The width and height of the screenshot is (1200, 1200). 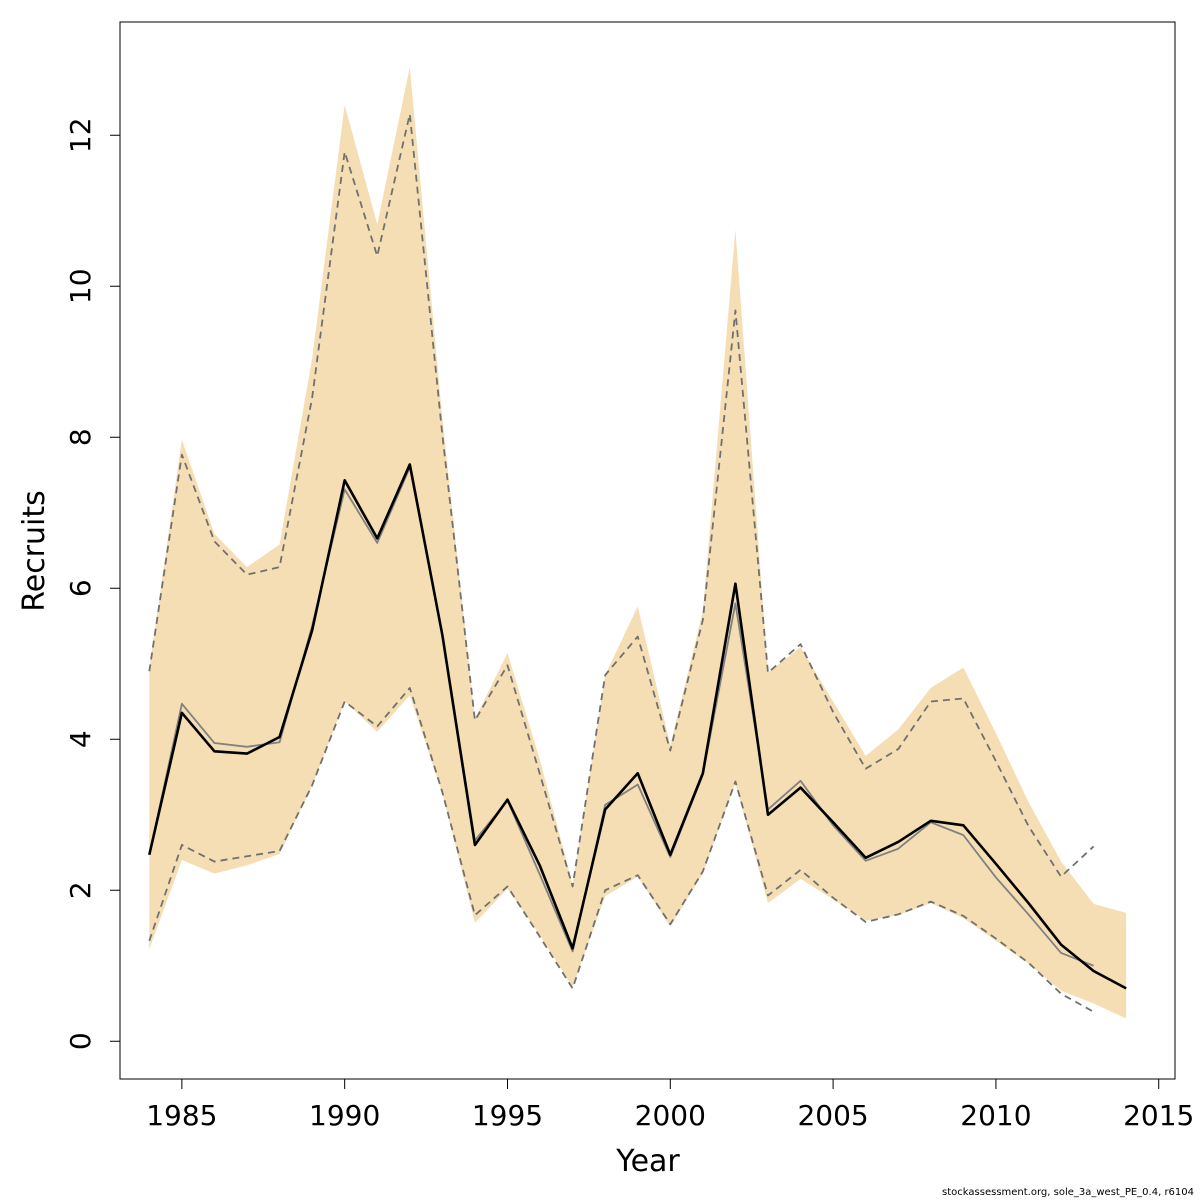 What do you see at coordinates (647, 1161) in the screenshot?
I see `x-axis-title: Year` at bounding box center [647, 1161].